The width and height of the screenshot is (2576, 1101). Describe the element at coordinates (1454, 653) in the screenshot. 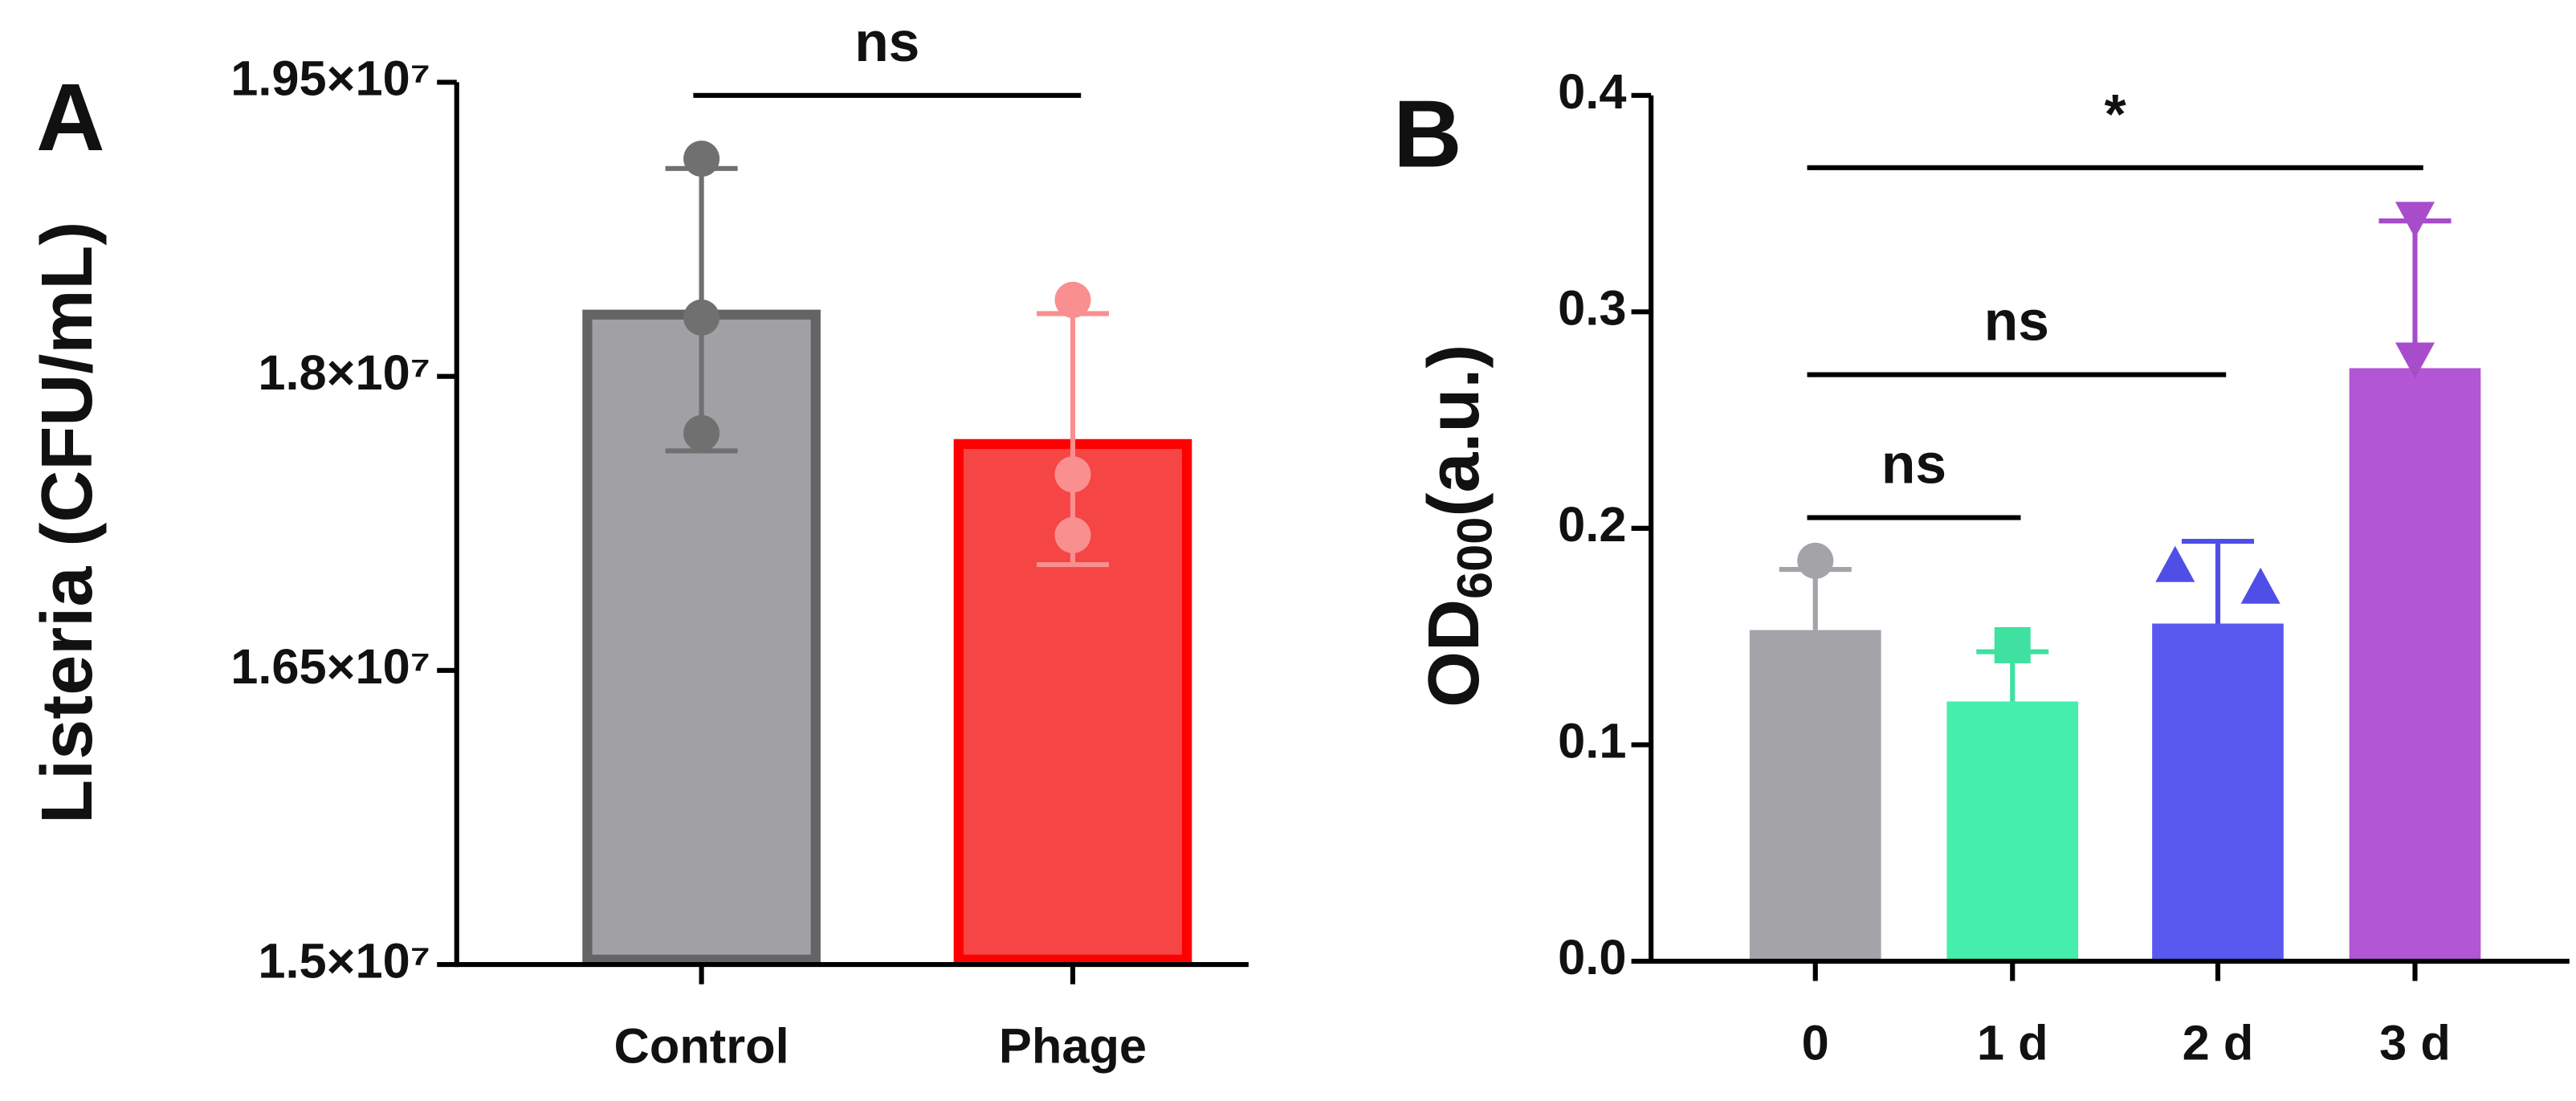

I see `y-axis-label-main: OD` at that location.